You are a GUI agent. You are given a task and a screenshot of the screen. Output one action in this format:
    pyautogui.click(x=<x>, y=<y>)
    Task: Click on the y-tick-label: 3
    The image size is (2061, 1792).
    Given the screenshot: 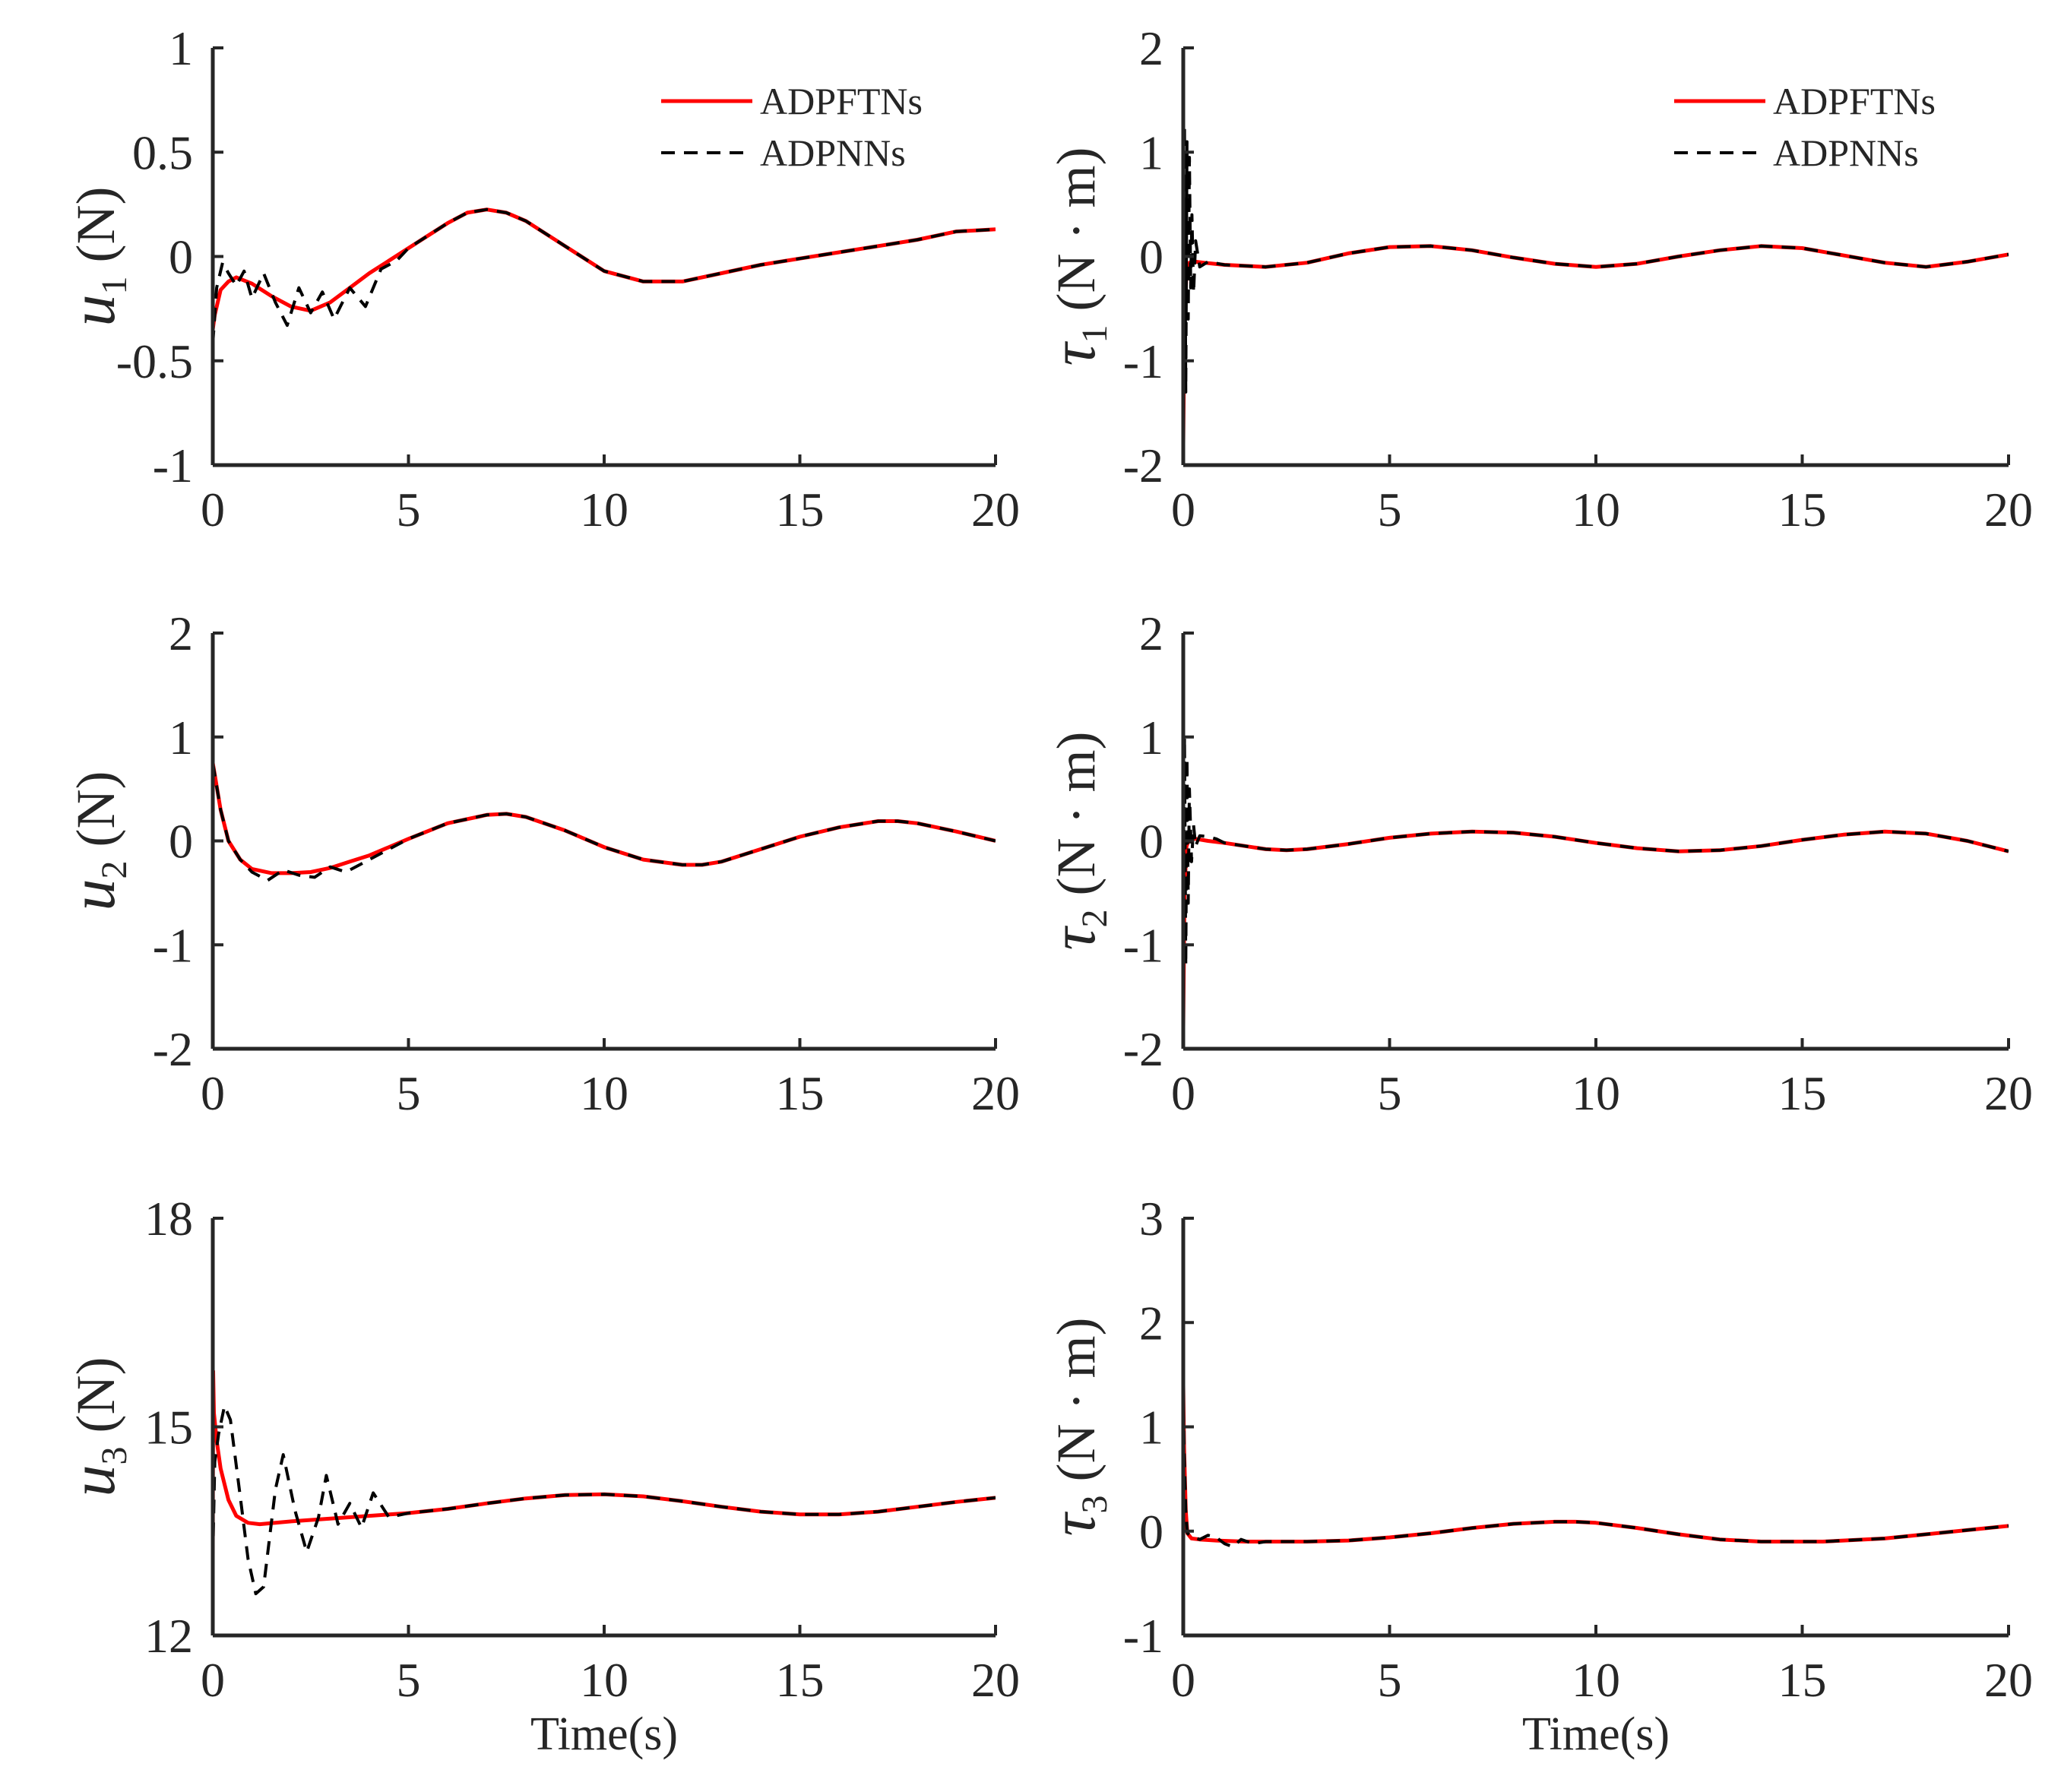 What is the action you would take?
    pyautogui.click(x=1151, y=1219)
    